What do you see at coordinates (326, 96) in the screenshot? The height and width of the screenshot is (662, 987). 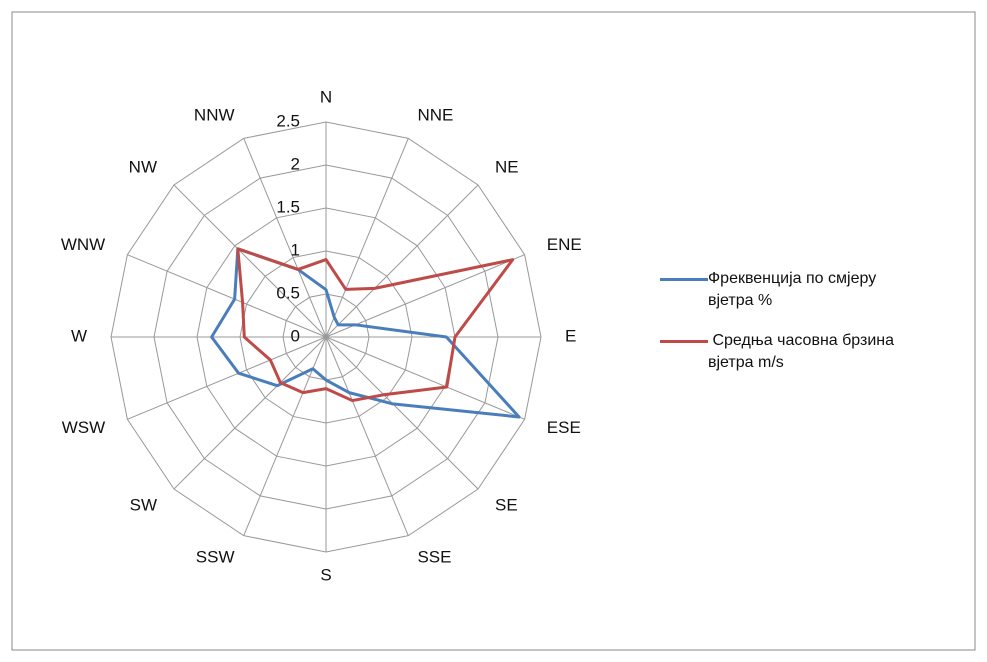 I see `category-label: N` at bounding box center [326, 96].